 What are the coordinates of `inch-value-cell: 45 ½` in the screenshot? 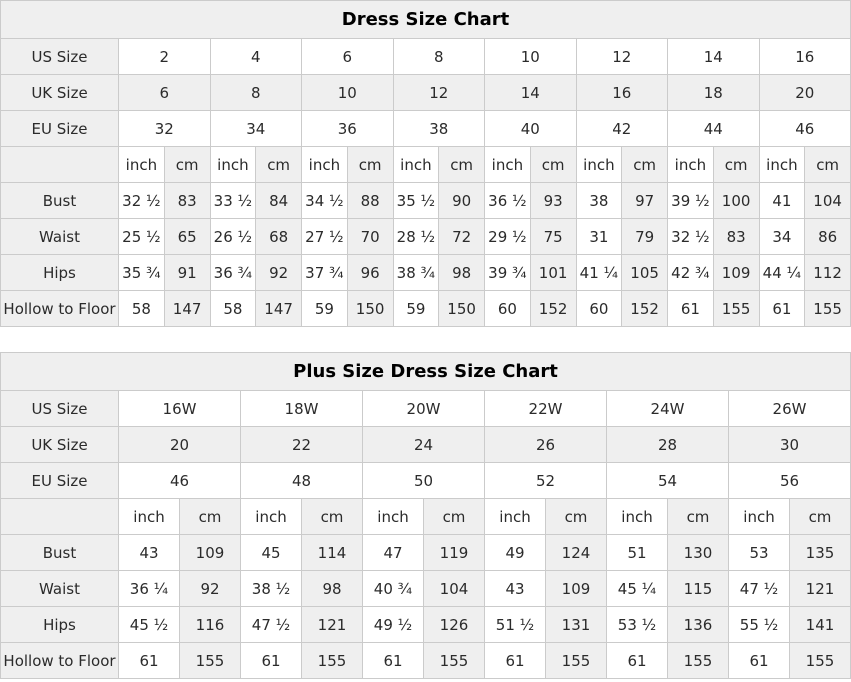 It's located at (149, 624).